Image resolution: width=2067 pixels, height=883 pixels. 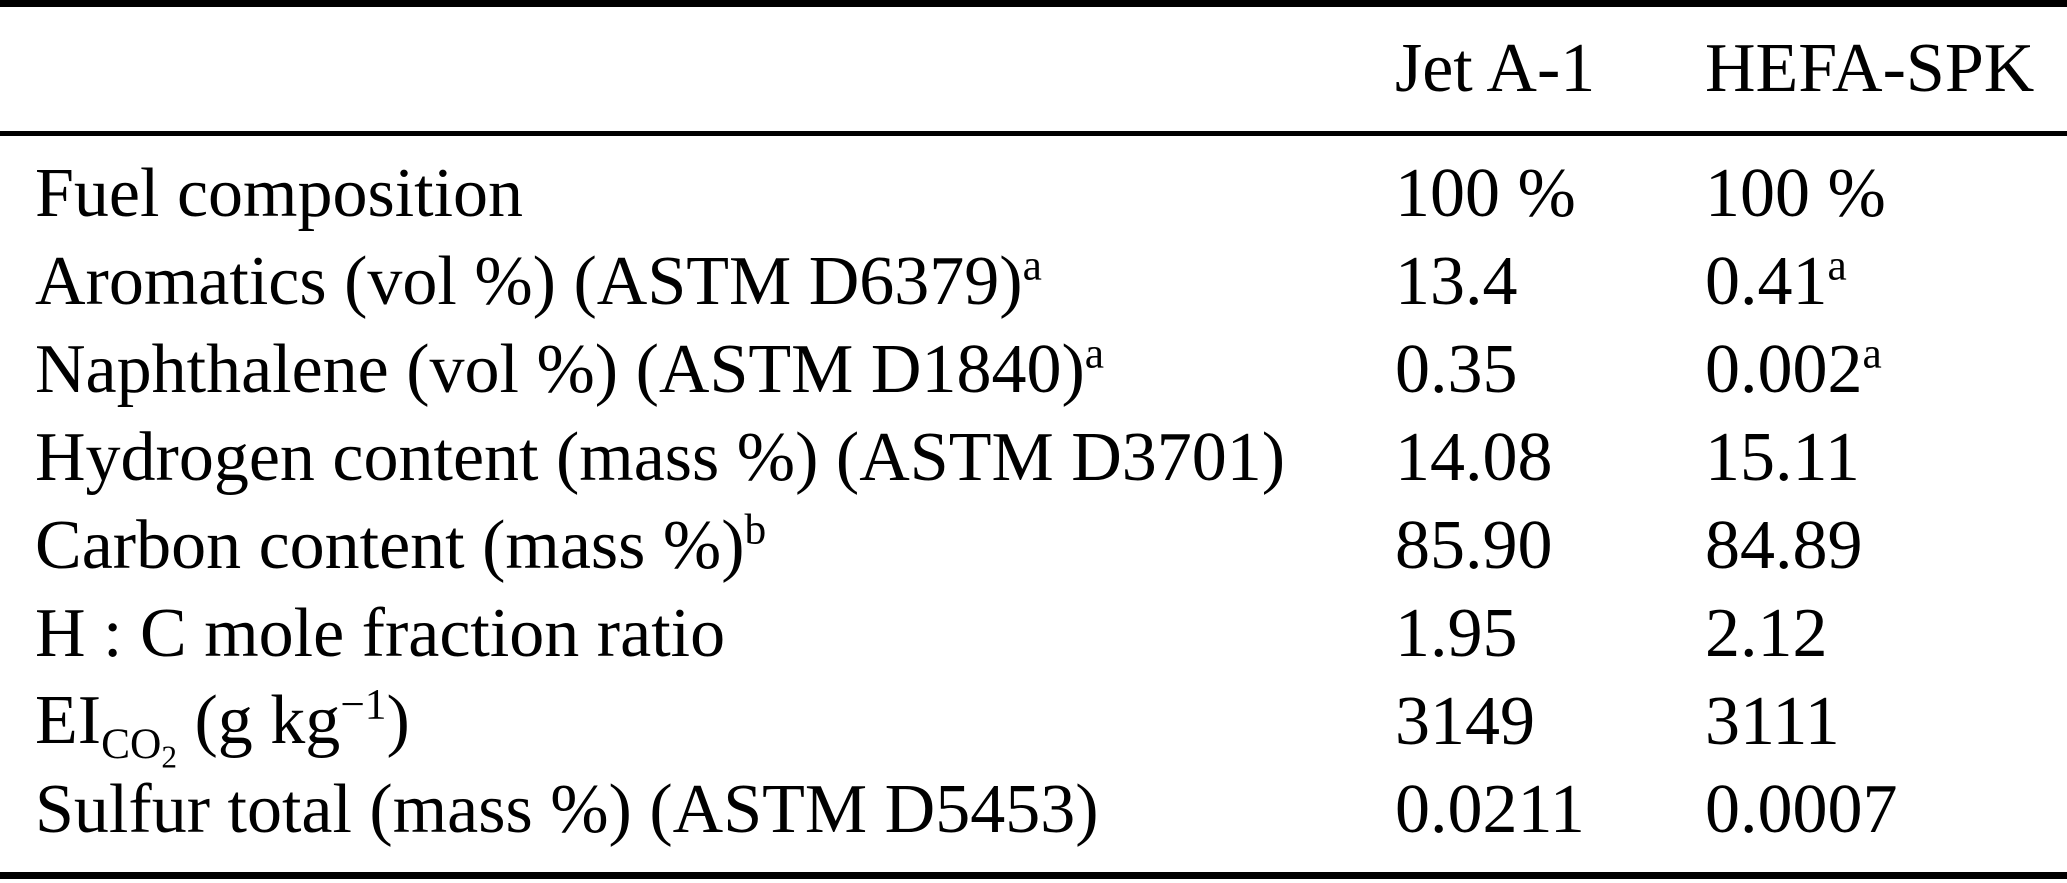 What do you see at coordinates (570, 368) in the screenshot?
I see `row-label: Naphthalene (vol %) (ASTM D1840)a` at bounding box center [570, 368].